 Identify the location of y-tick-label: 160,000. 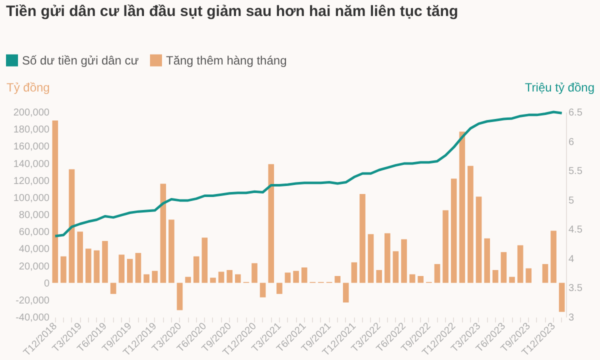
(31, 147).